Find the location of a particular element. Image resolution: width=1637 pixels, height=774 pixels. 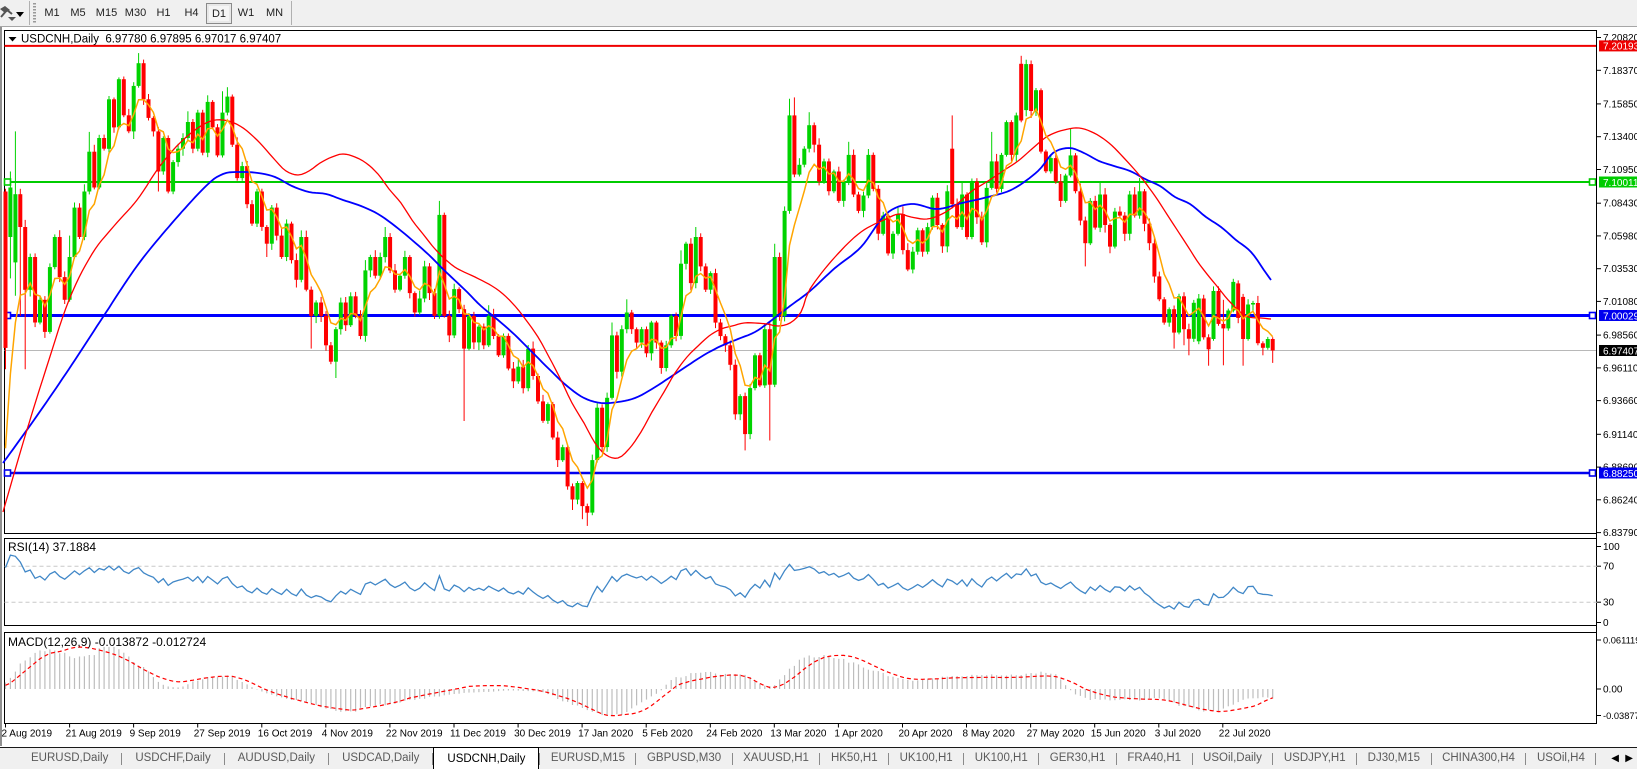

svg-text: 70 is located at coordinates (1609, 567).